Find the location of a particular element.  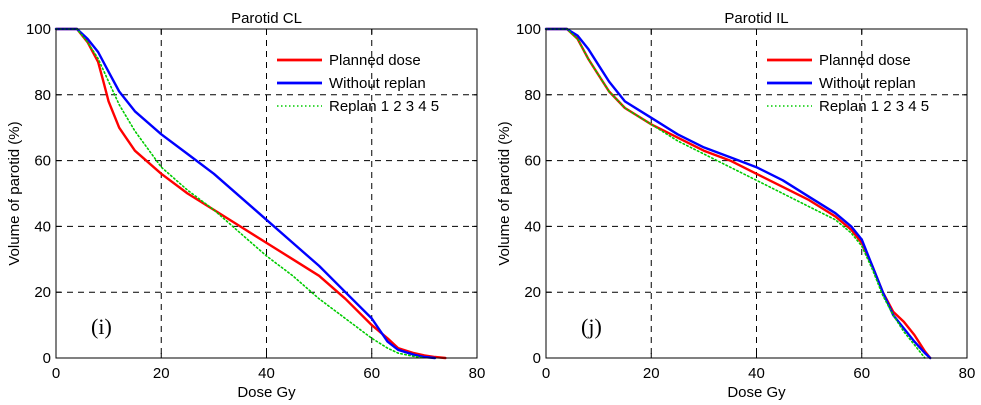

chart-title: Parotid IL is located at coordinates (756, 18).